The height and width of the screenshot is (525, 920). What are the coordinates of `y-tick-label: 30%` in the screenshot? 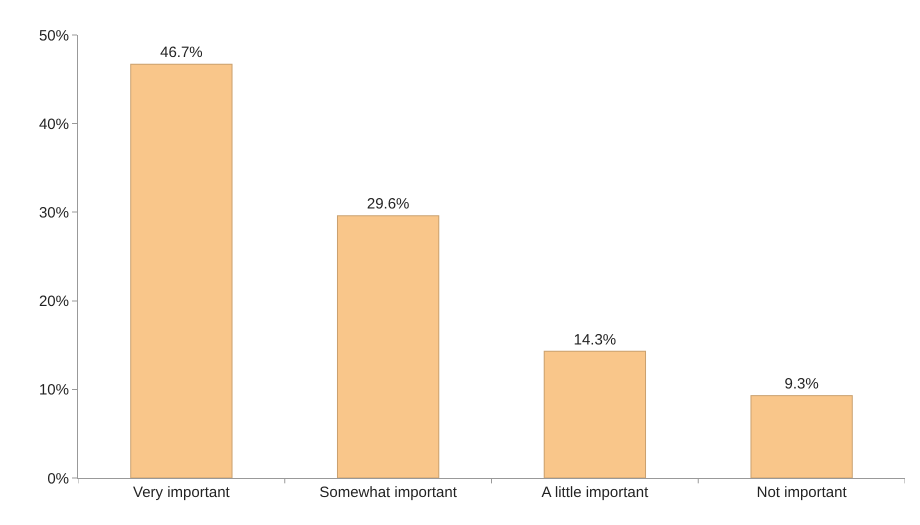 It's located at (53, 213).